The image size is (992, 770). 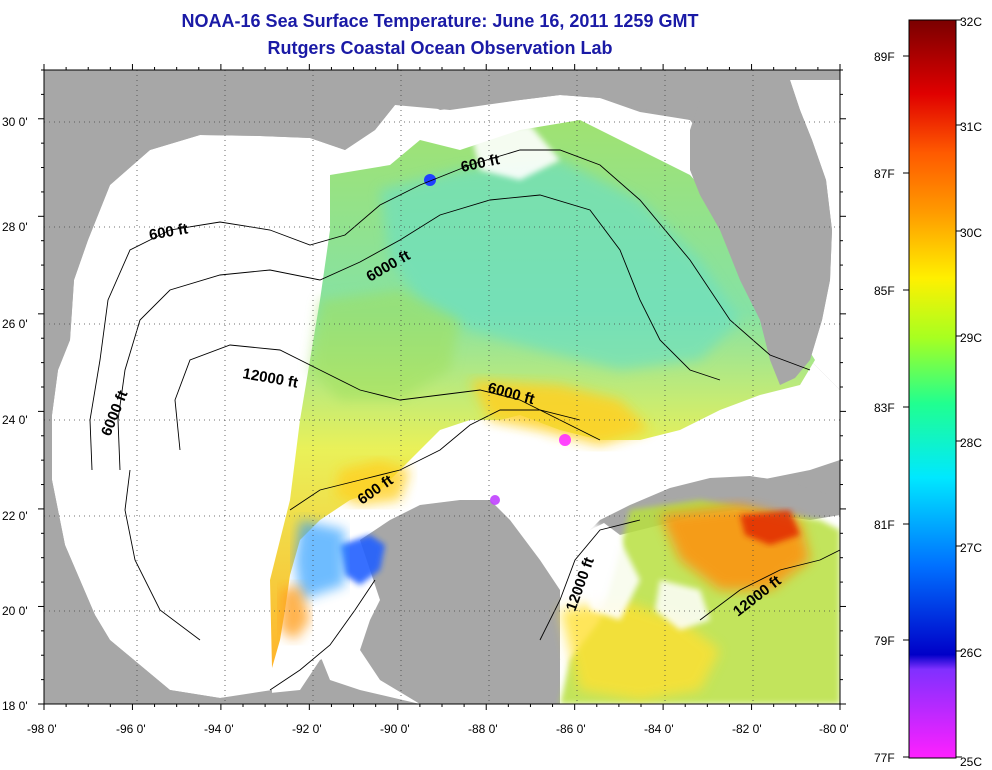 I want to click on yucatan-land, so click(x=460, y=602).